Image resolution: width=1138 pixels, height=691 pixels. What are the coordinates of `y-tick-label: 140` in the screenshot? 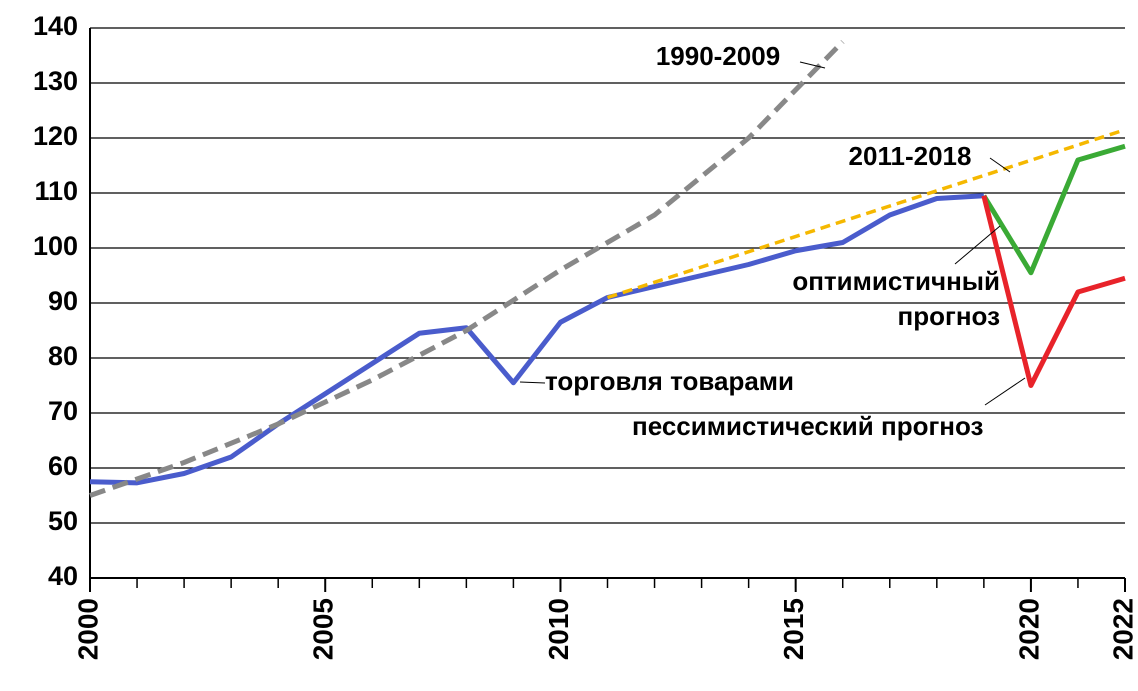 It's located at (55, 26).